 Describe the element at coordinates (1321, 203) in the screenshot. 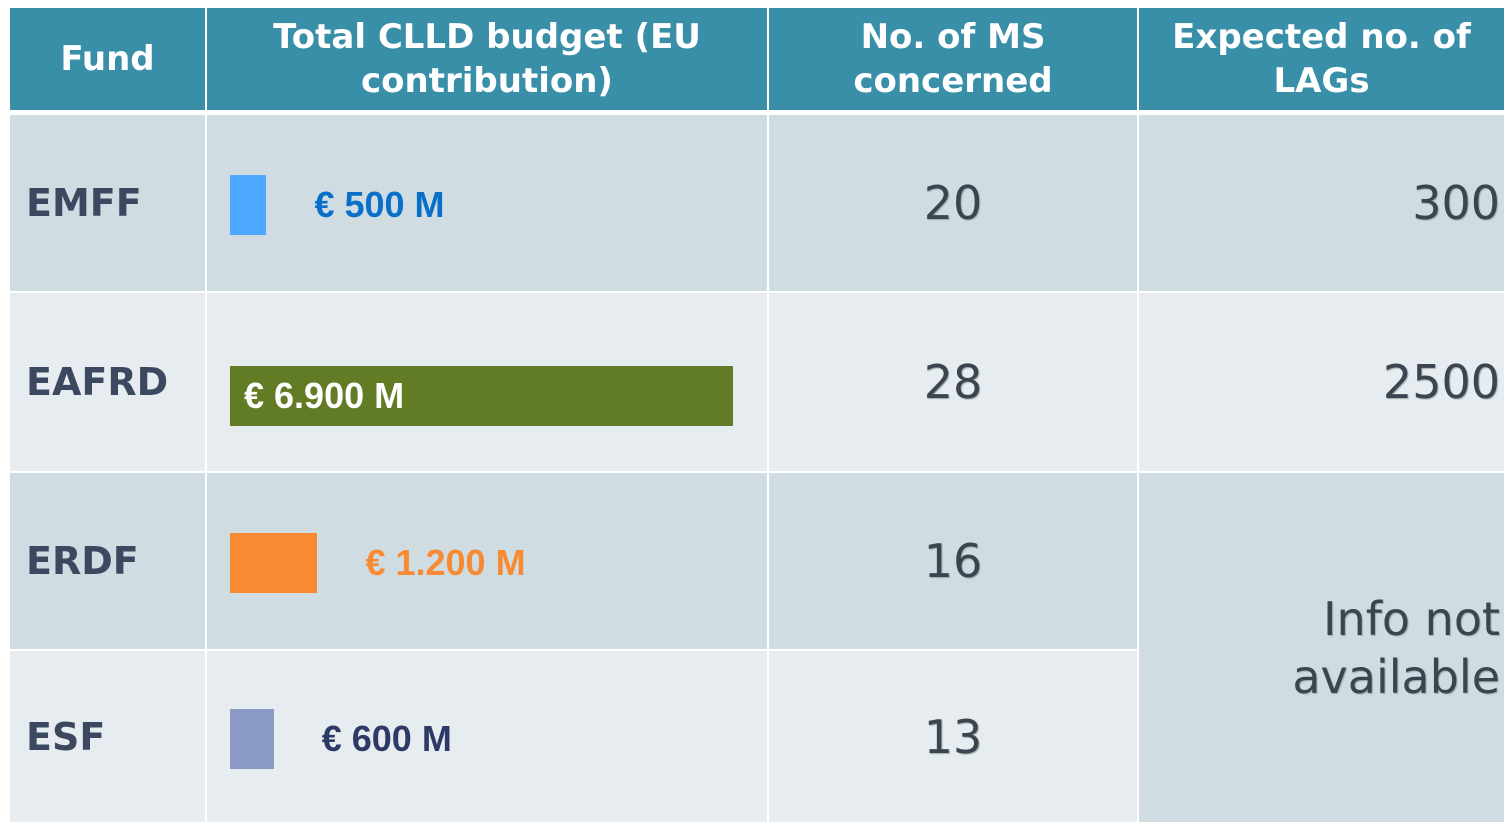

I see `lags-cell: 300` at that location.